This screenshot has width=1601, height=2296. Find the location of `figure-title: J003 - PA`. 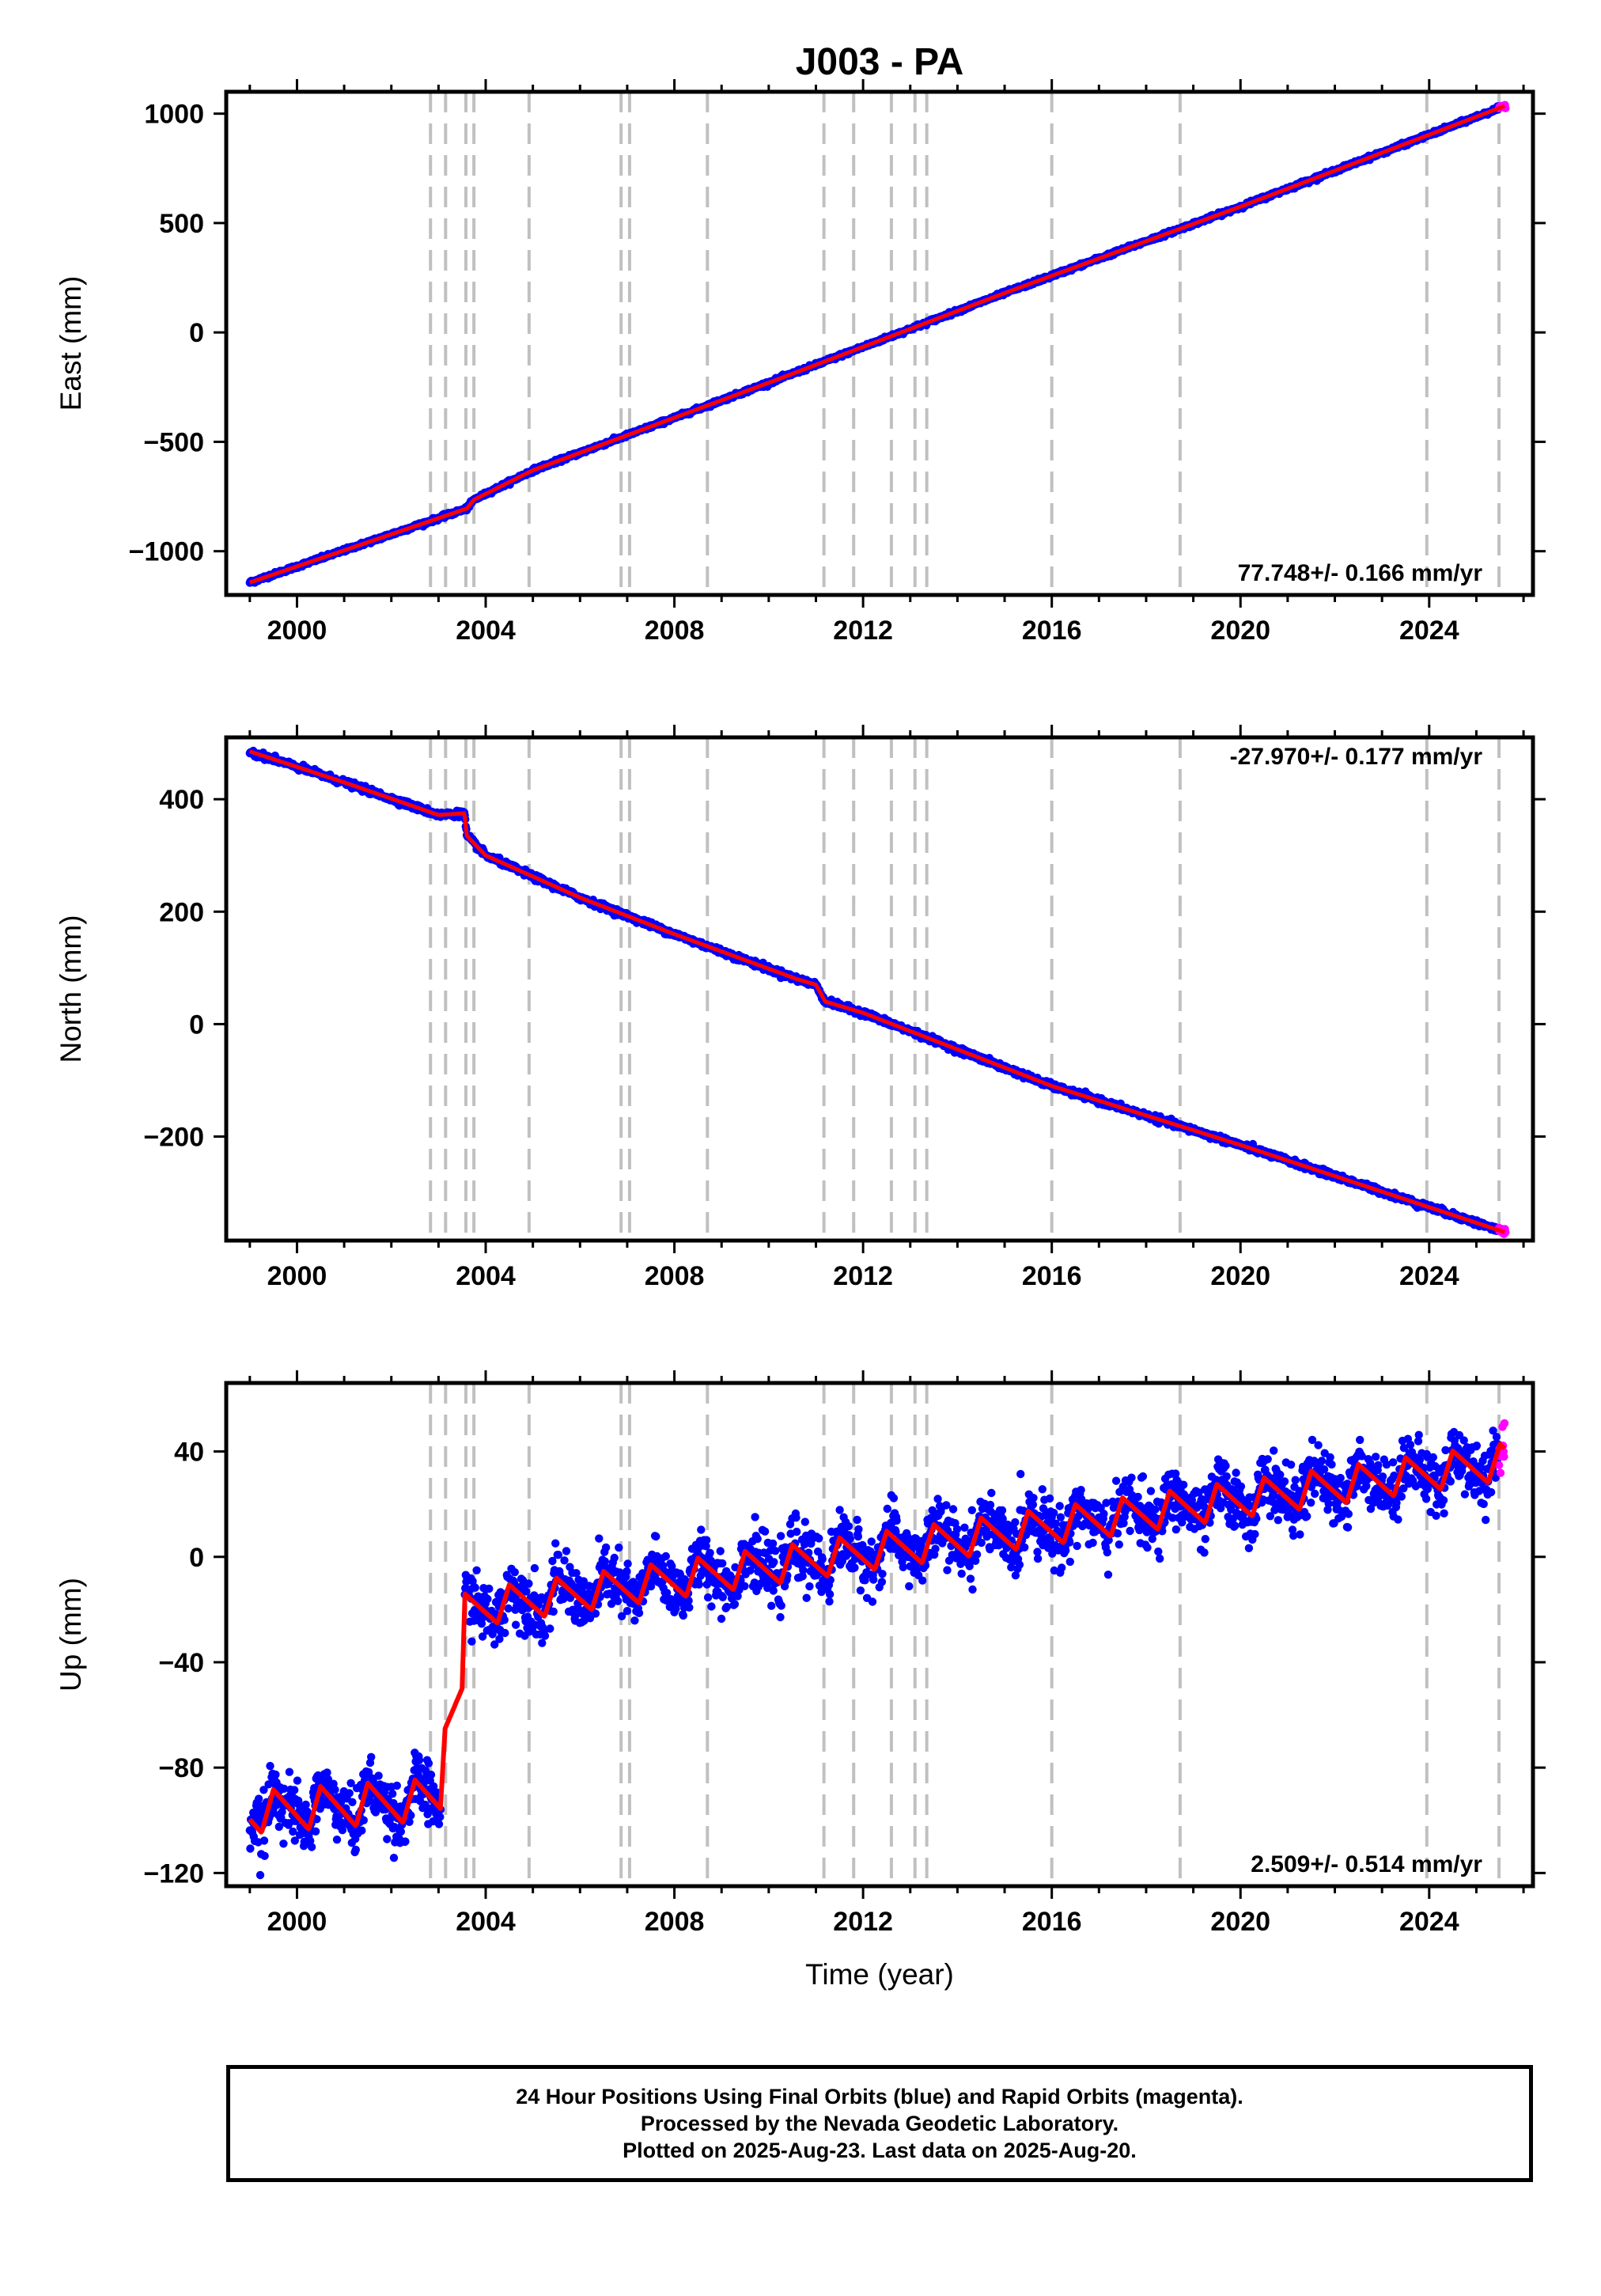

figure-title: J003 - PA is located at coordinates (880, 62).